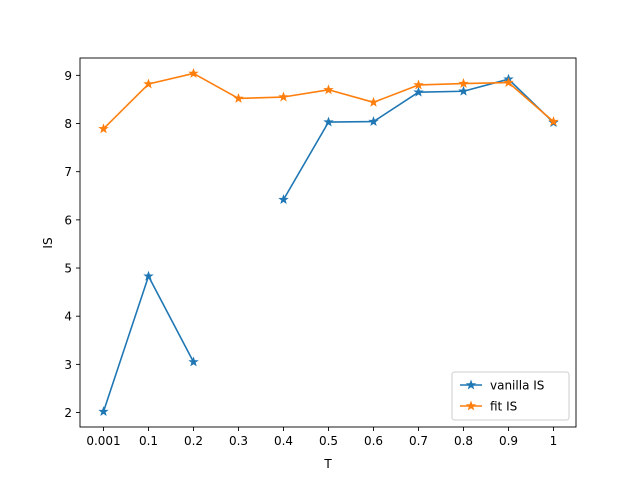  What do you see at coordinates (517, 386) in the screenshot?
I see `legend-label: vanilla IS` at bounding box center [517, 386].